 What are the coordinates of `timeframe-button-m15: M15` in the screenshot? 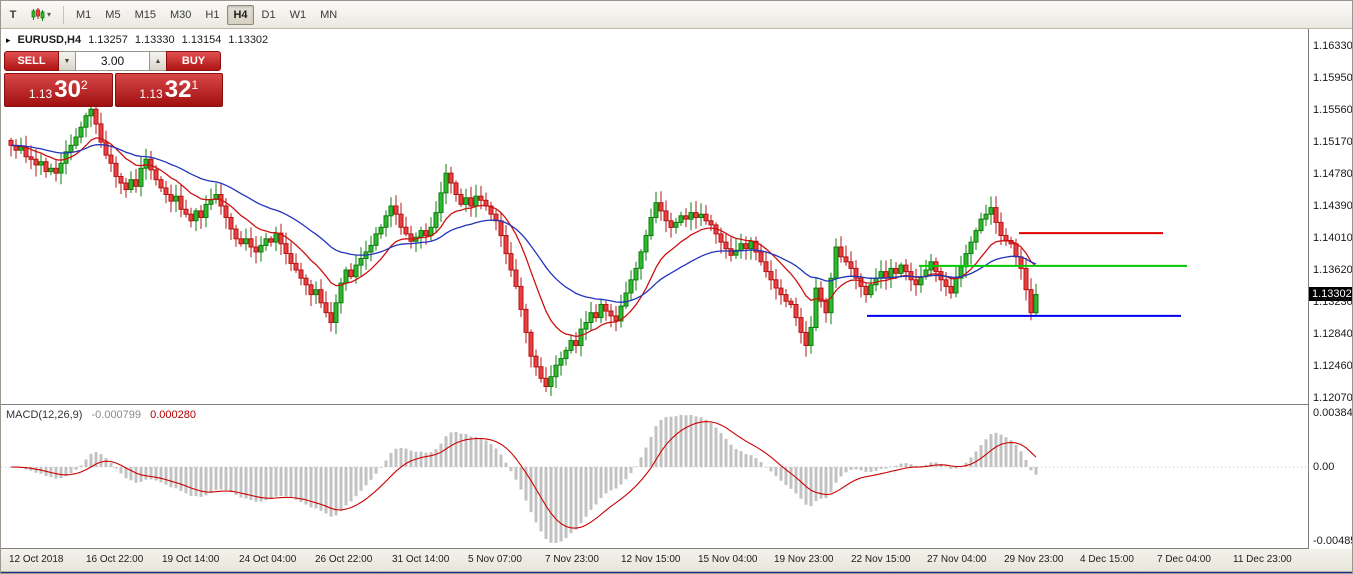 It's located at (145, 14).